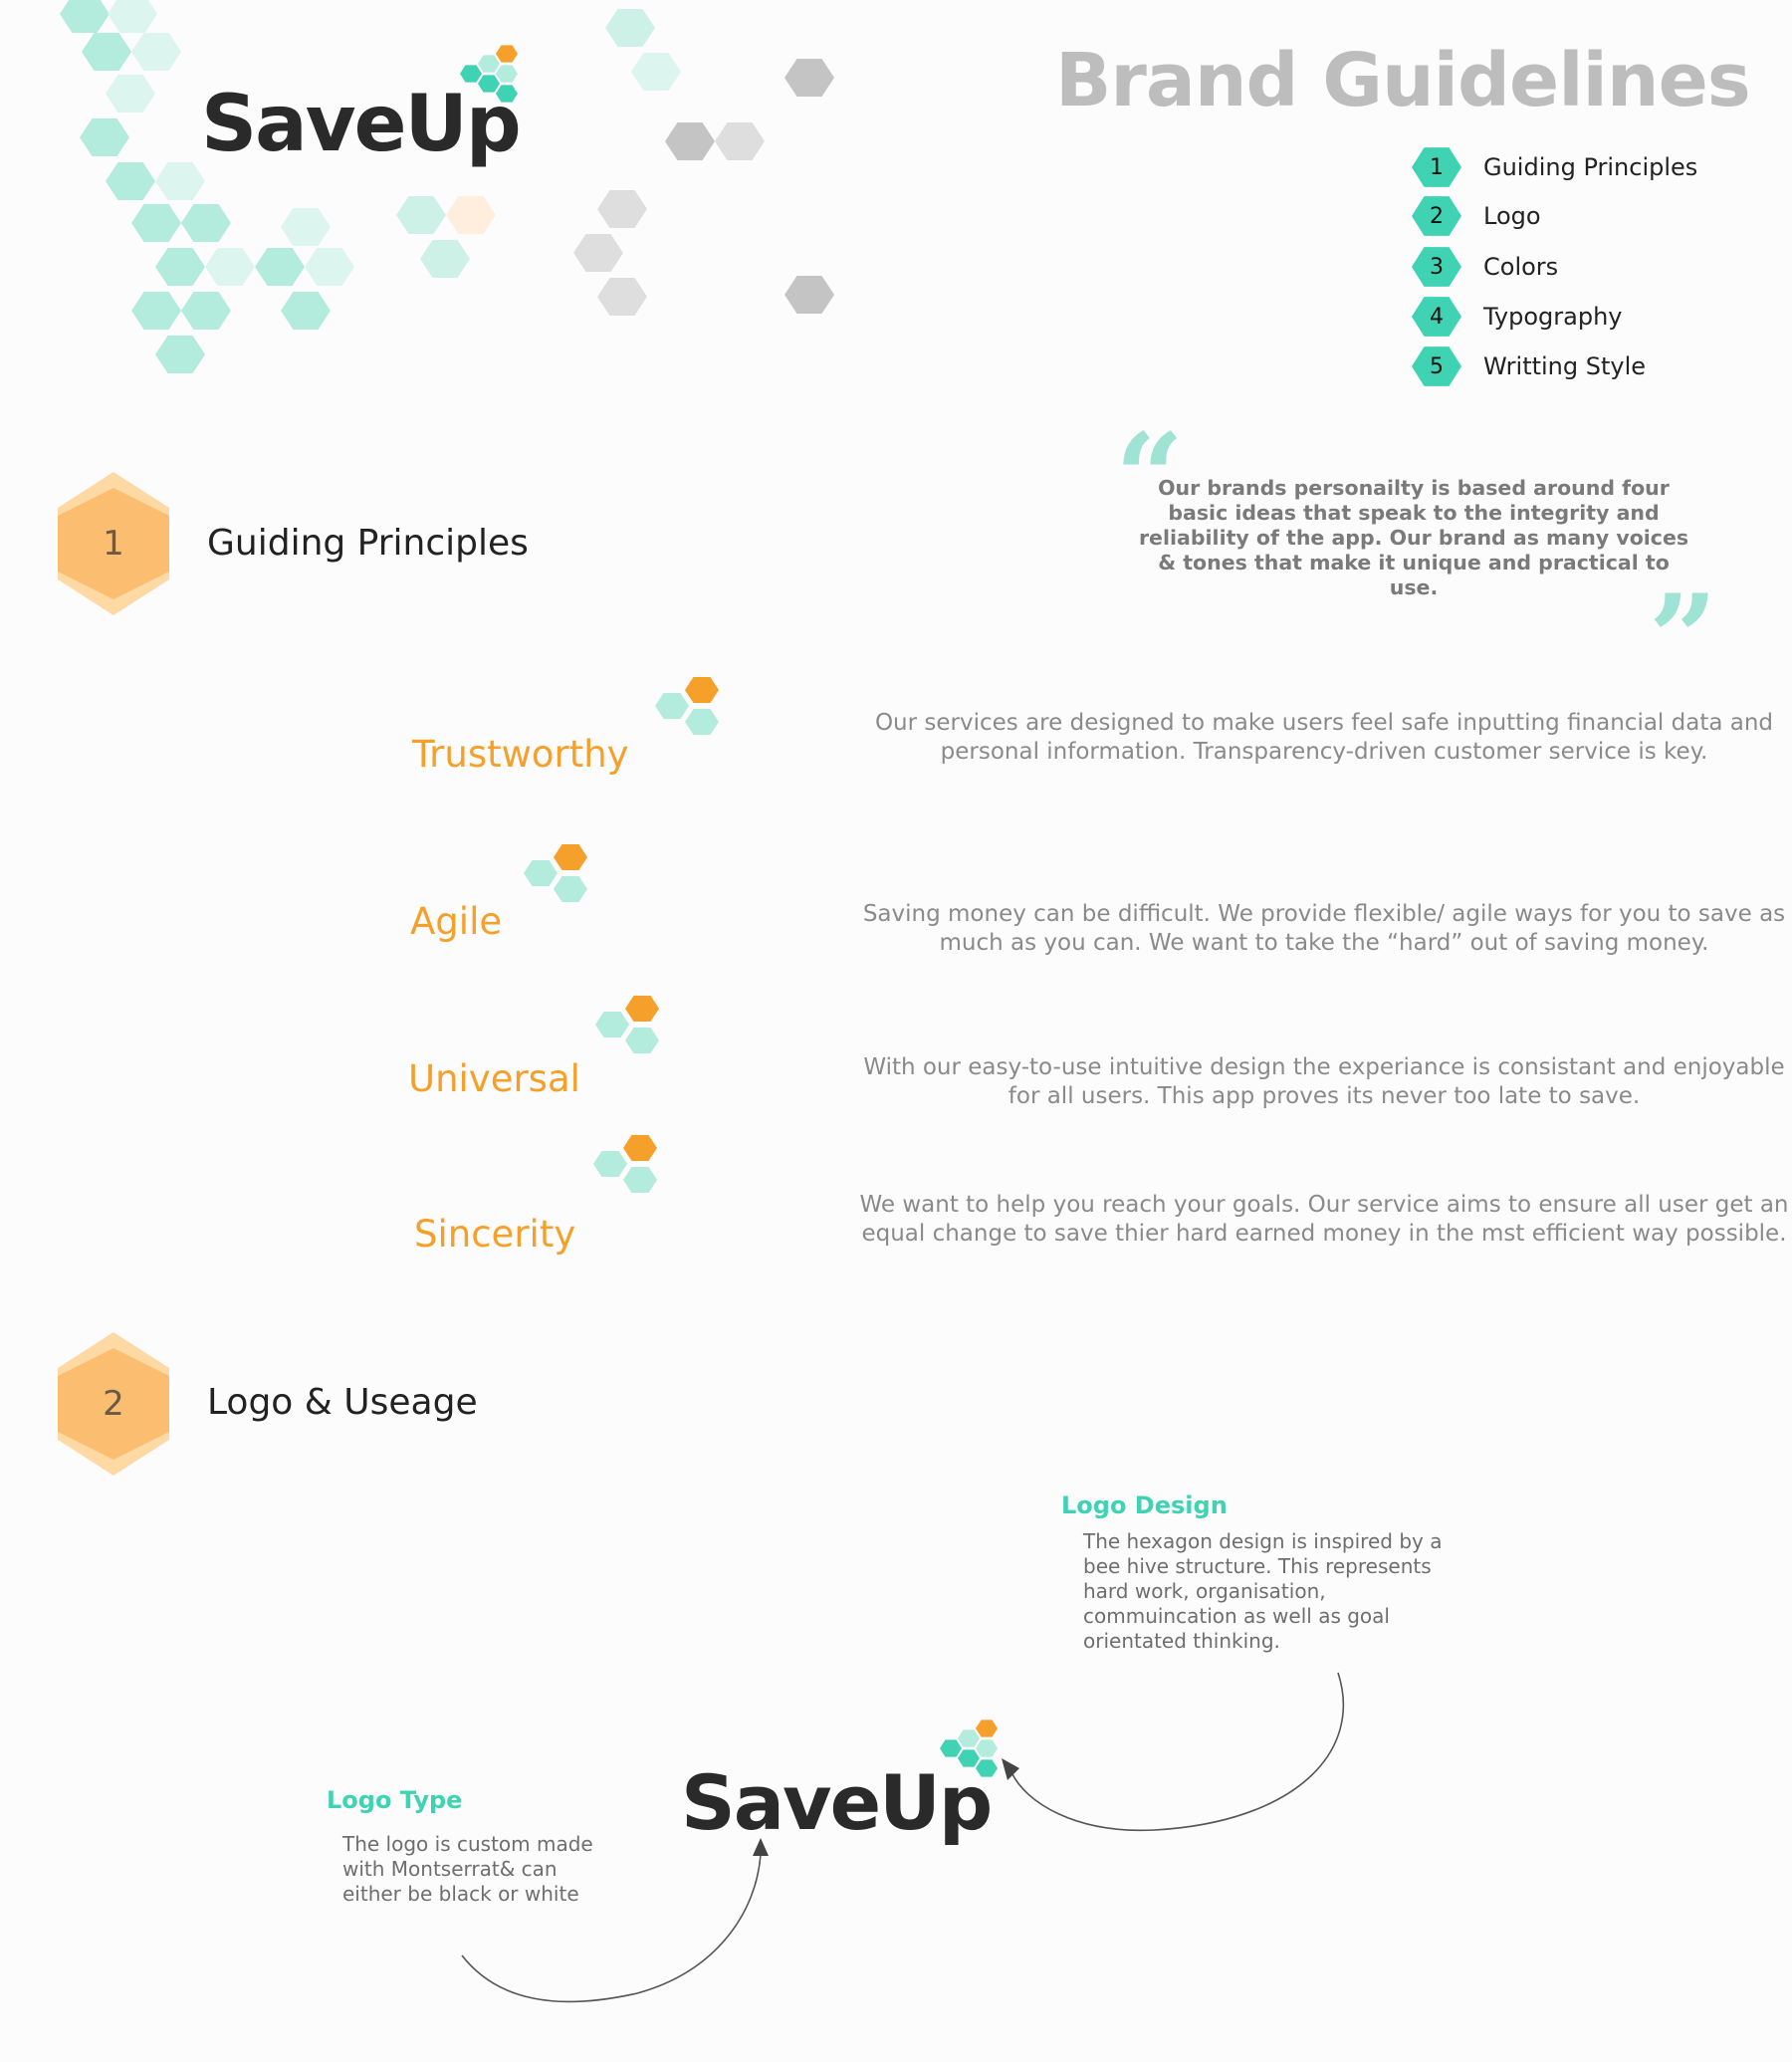 The height and width of the screenshot is (2062, 1792). I want to click on principle-title: Agile, so click(456, 922).